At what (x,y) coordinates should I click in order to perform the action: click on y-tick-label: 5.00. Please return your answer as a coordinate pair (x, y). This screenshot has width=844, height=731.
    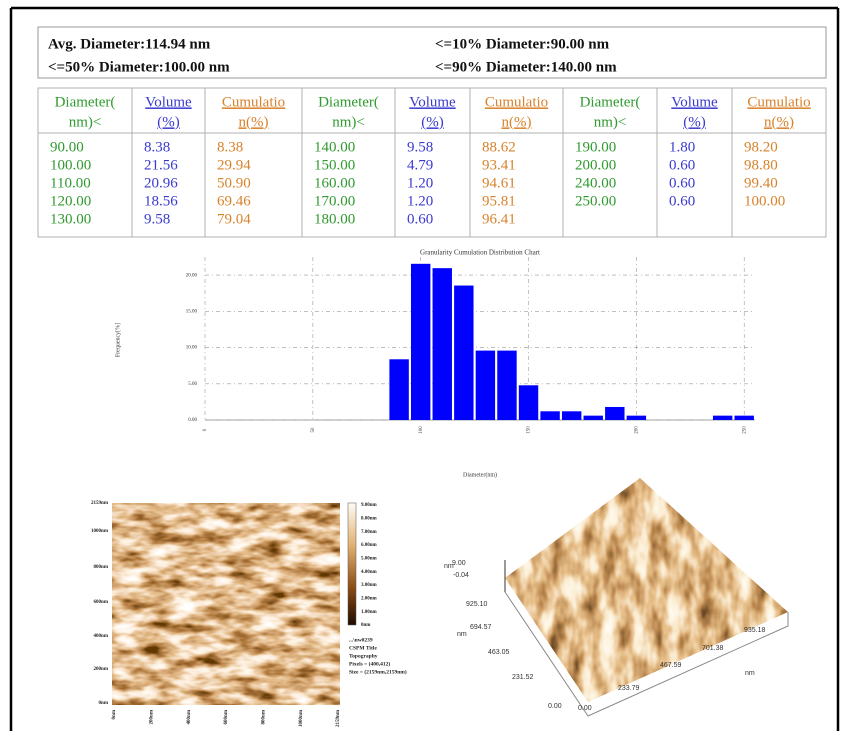
    Looking at the image, I should click on (192, 384).